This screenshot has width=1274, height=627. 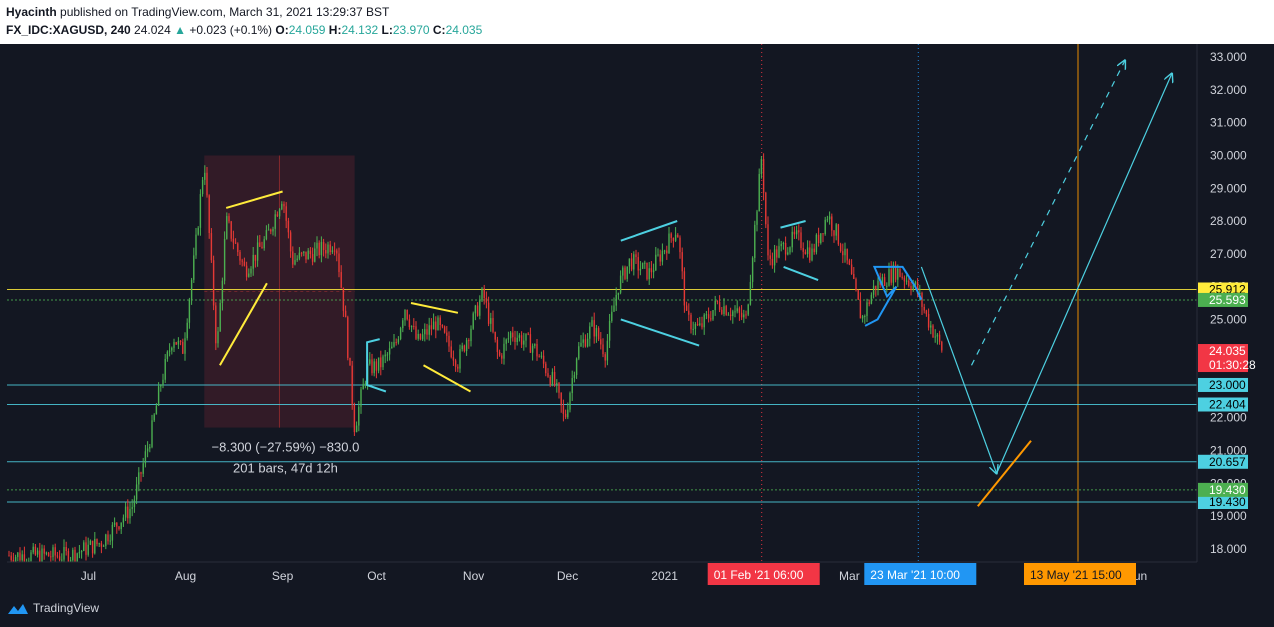 What do you see at coordinates (1228, 155) in the screenshot?
I see `price-tick-label: 30.000` at bounding box center [1228, 155].